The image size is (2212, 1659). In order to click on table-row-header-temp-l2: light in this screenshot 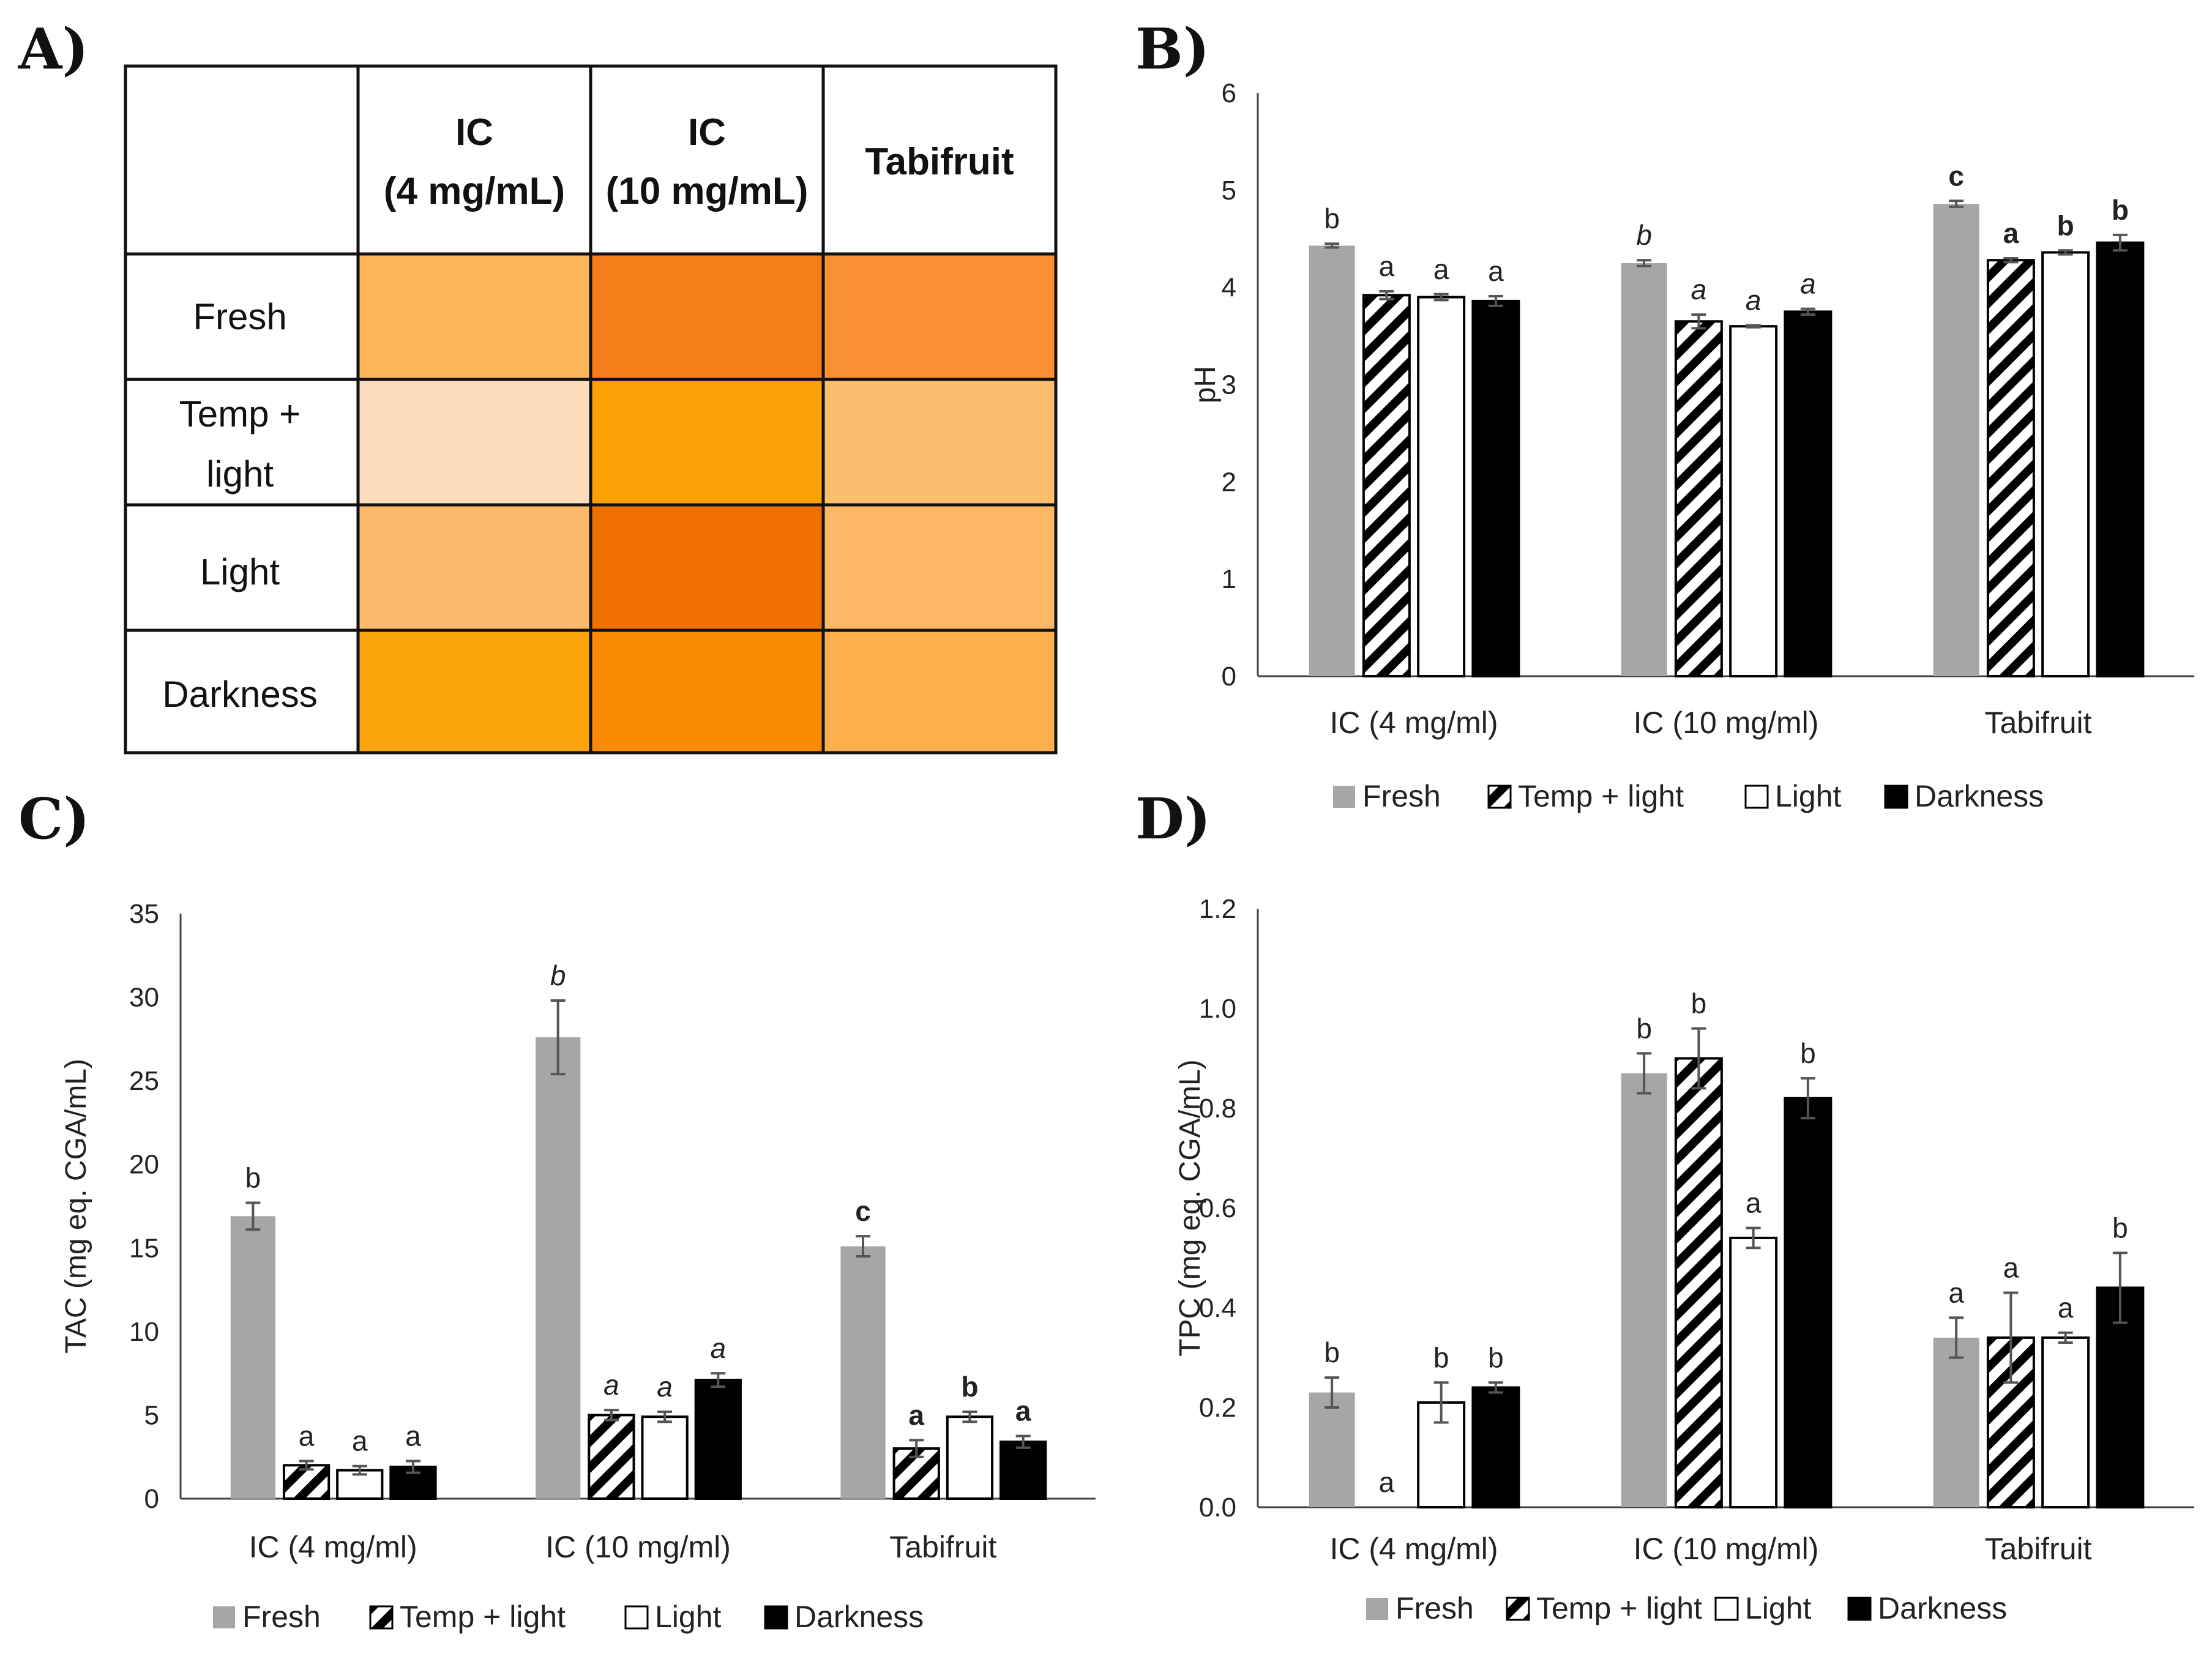, I will do `click(240, 474)`.